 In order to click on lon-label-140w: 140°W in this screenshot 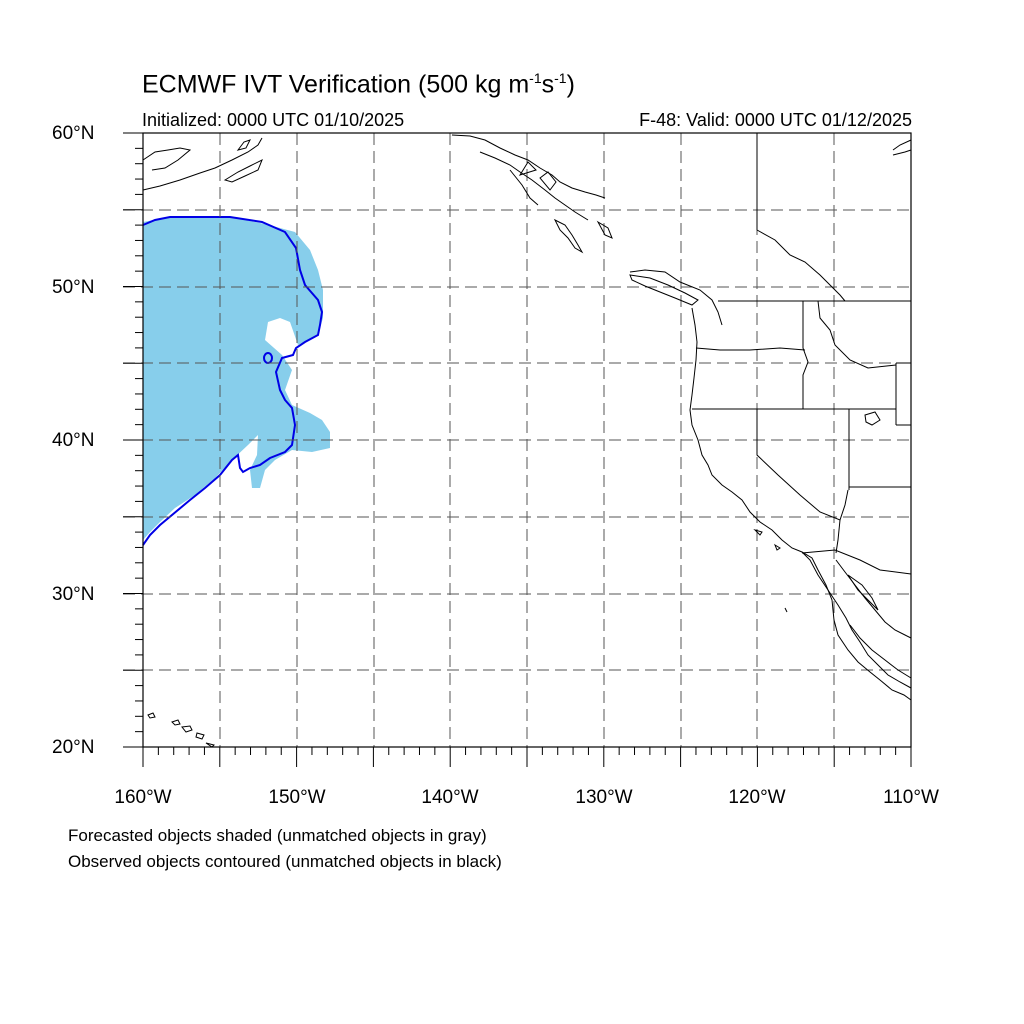, I will do `click(450, 797)`.